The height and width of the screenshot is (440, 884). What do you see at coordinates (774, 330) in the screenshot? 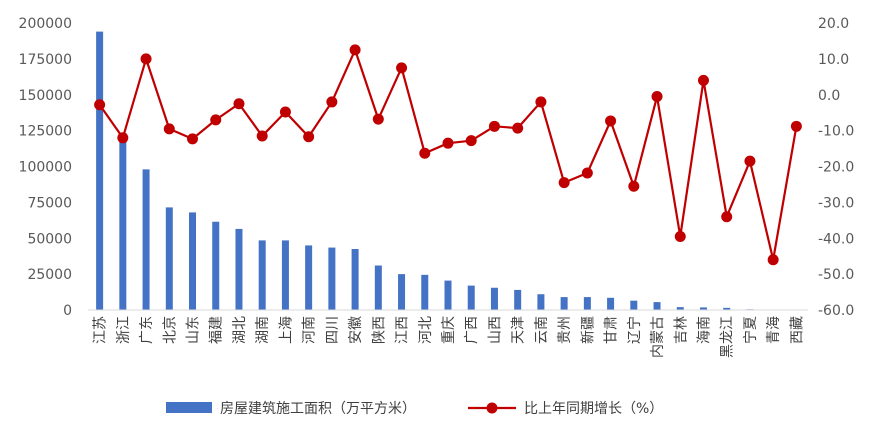
I see `x-tick-label: 青海` at bounding box center [774, 330].